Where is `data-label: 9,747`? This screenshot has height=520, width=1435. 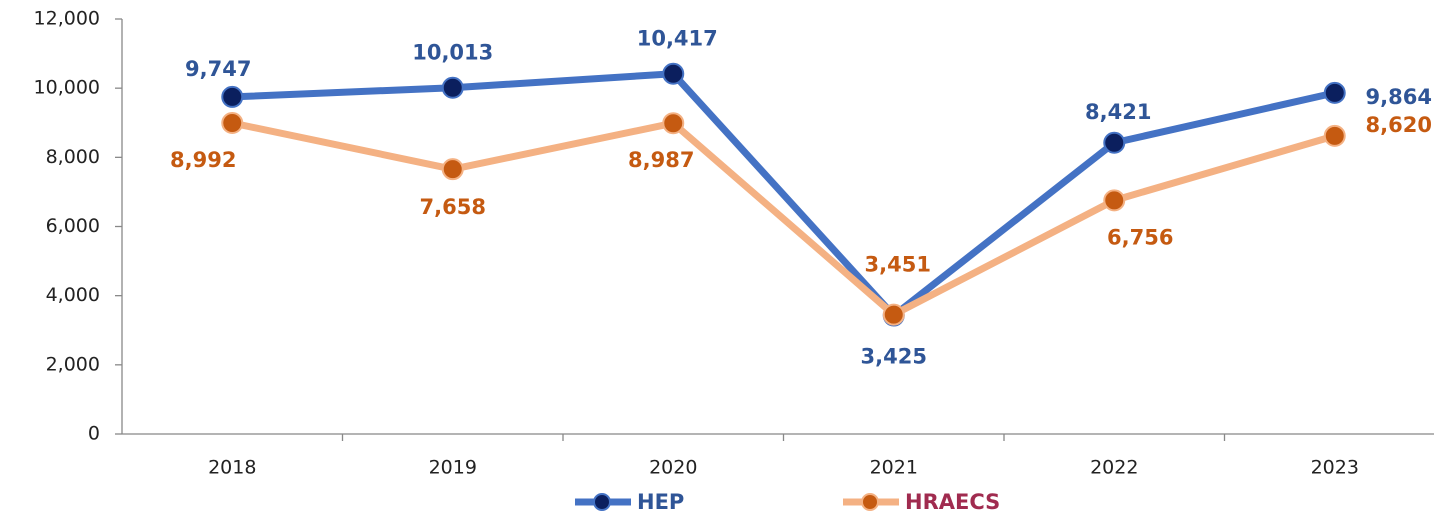 data-label: 9,747 is located at coordinates (218, 69).